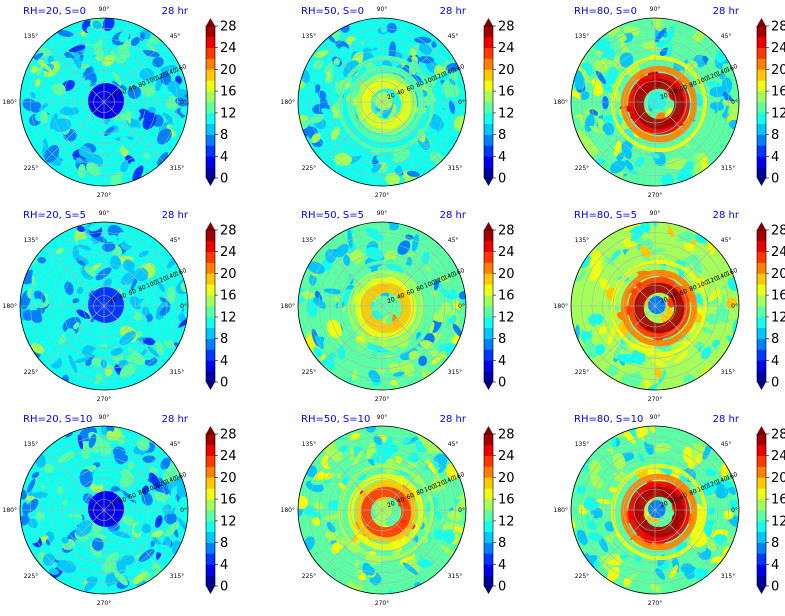  What do you see at coordinates (702, 488) in the screenshot?
I see `radial-tick-label: 100` at bounding box center [702, 488].